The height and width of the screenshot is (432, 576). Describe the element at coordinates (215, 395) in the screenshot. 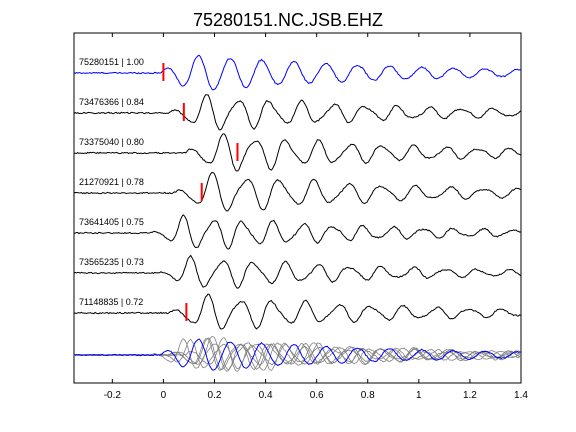

I see `x-tick-label: 0.2` at that location.